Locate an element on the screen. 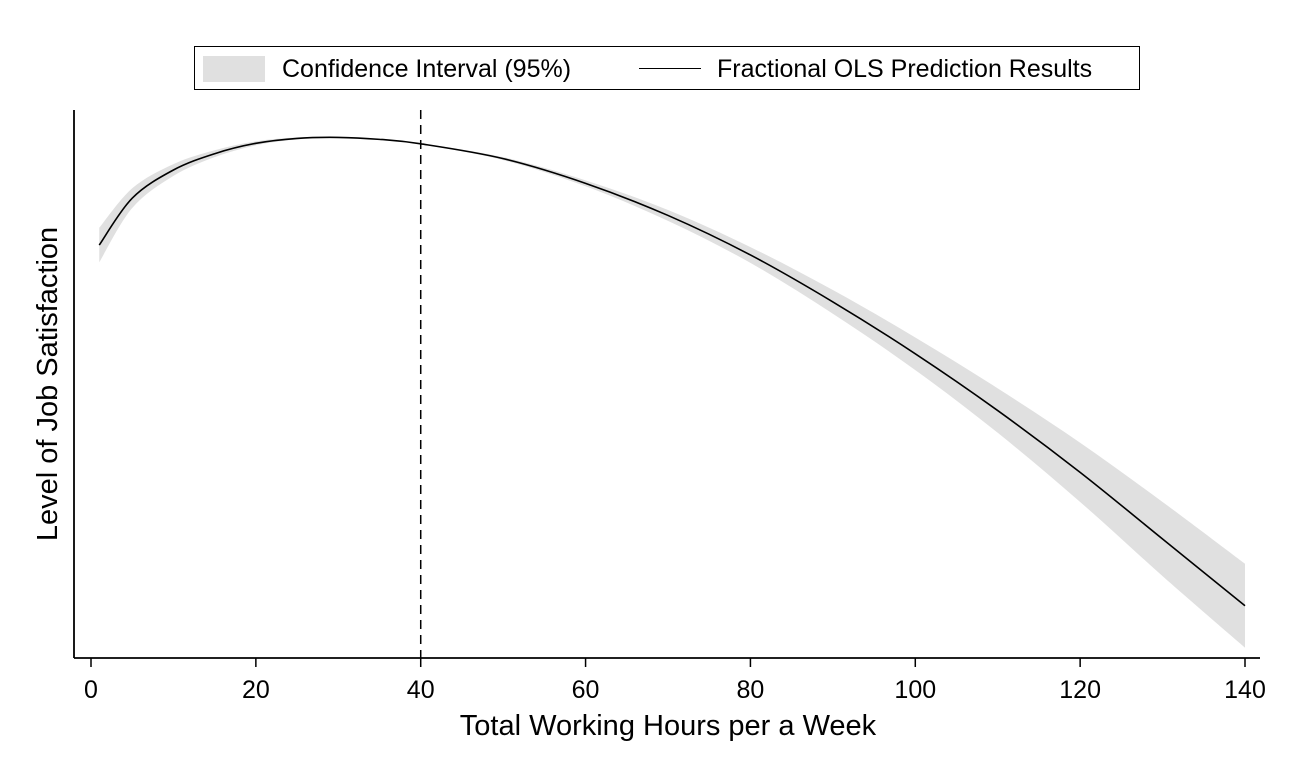  x-axis-title: Total Working Hours per a Week is located at coordinates (668, 726).